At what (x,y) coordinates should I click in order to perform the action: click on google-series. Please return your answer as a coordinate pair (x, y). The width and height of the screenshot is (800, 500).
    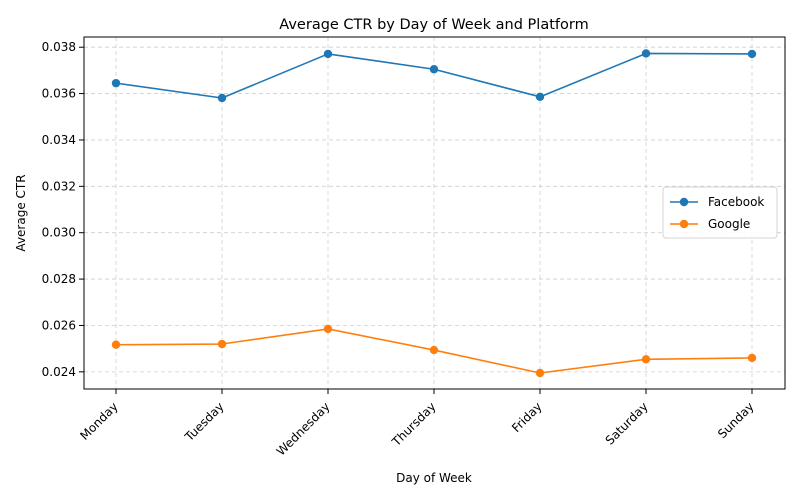
    Looking at the image, I should click on (434, 351).